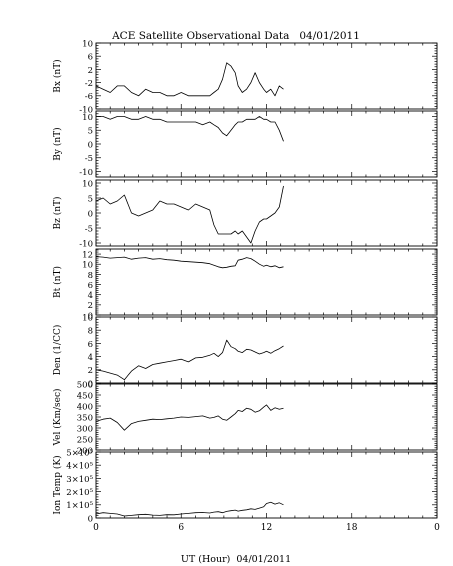  What do you see at coordinates (85, 418) in the screenshot?
I see `y-tick-label: 350` at bounding box center [85, 418].